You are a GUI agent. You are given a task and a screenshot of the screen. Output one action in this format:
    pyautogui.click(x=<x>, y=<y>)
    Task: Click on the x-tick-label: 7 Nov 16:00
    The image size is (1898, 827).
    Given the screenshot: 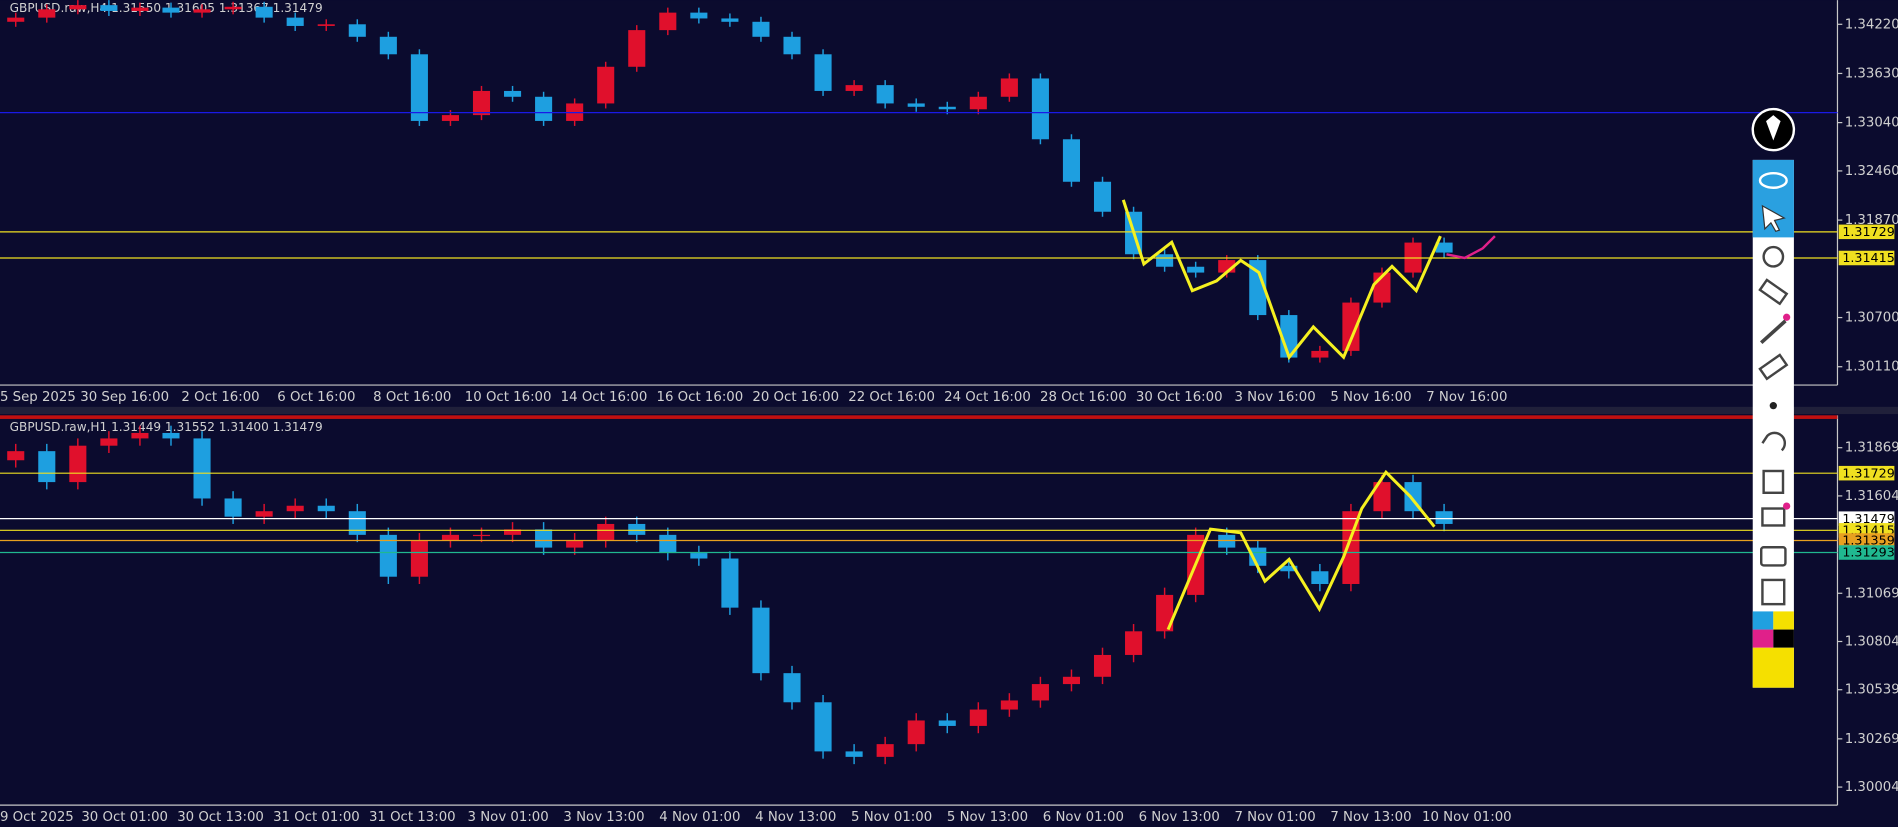 What is the action you would take?
    pyautogui.click(x=1466, y=397)
    